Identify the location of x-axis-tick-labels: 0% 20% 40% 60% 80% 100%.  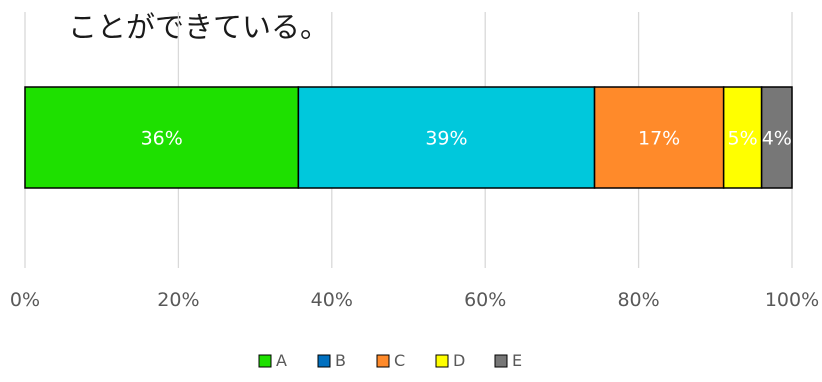
(414, 300).